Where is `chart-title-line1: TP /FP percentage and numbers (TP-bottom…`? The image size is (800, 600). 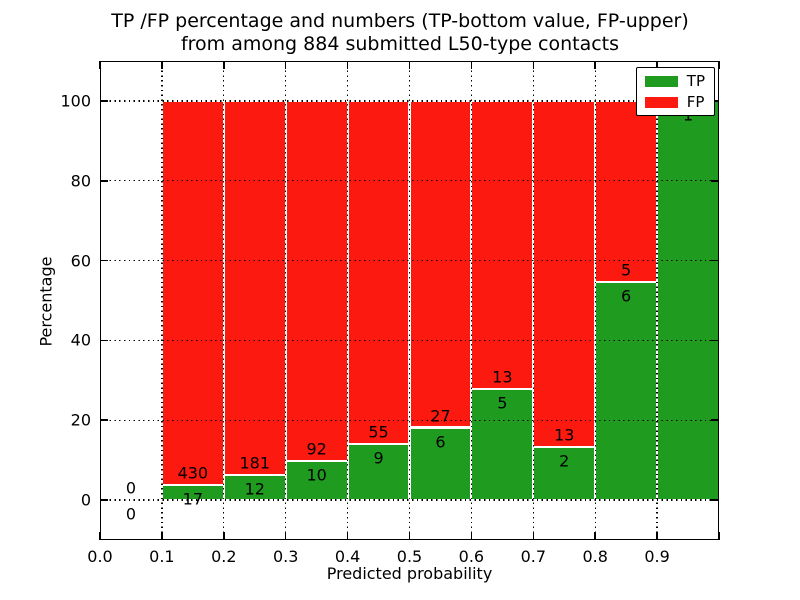
chart-title-line1: TP /FP percentage and numbers (TP-bottom… is located at coordinates (400, 21).